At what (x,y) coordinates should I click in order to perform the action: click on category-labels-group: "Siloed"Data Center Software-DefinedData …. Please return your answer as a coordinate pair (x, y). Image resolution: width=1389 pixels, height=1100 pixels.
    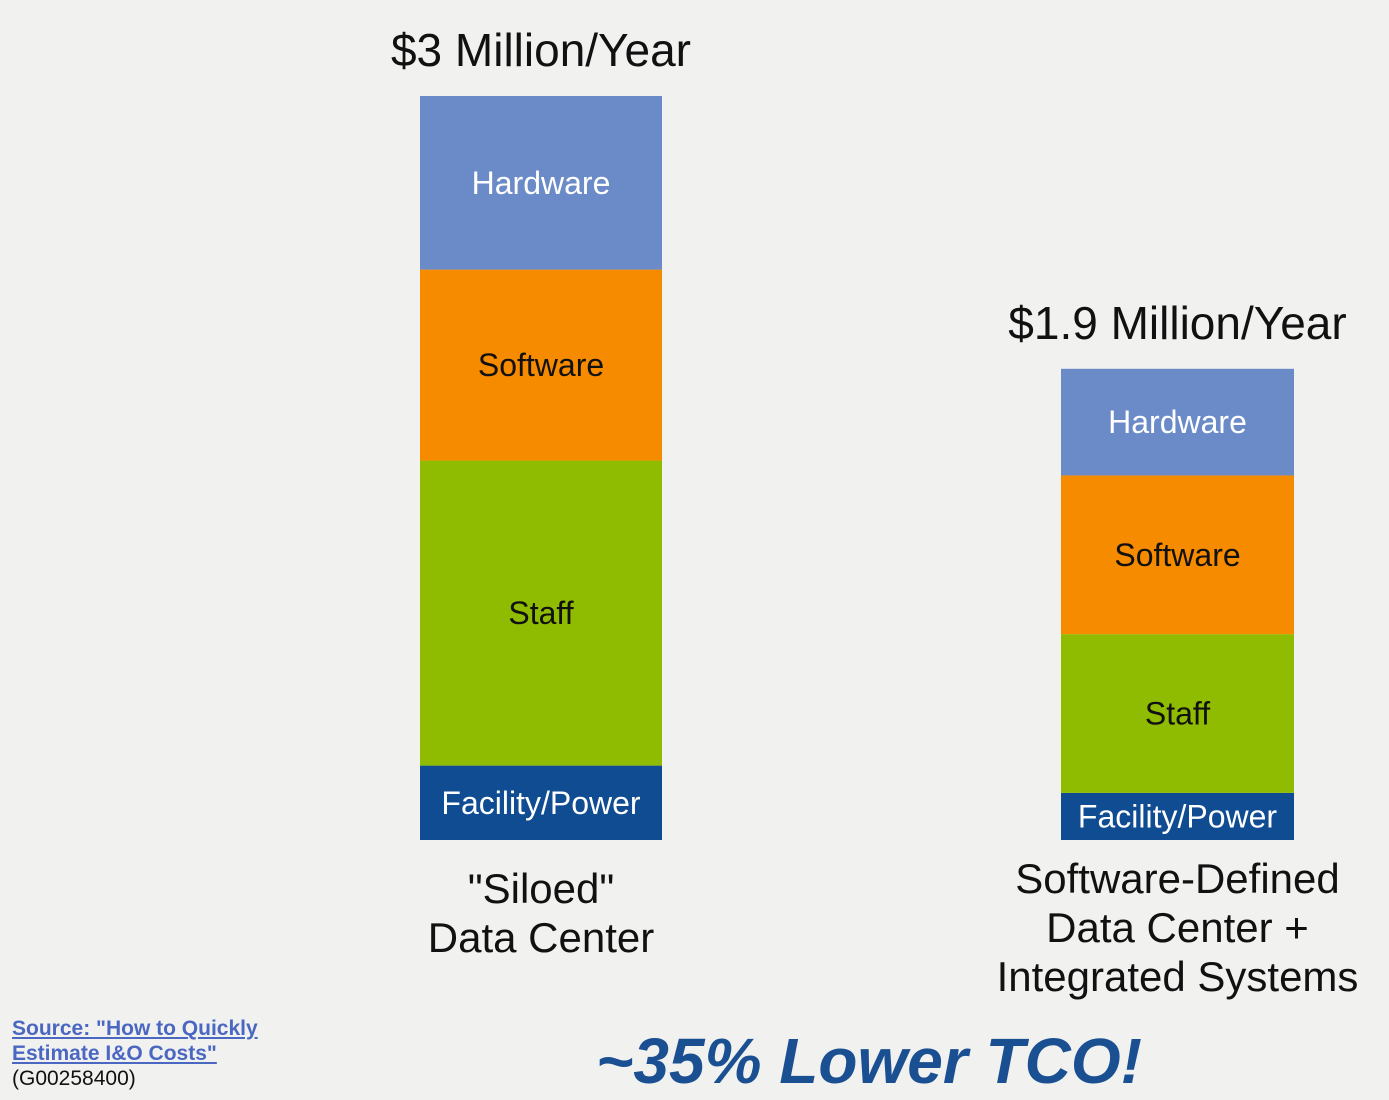
    Looking at the image, I should click on (893, 927).